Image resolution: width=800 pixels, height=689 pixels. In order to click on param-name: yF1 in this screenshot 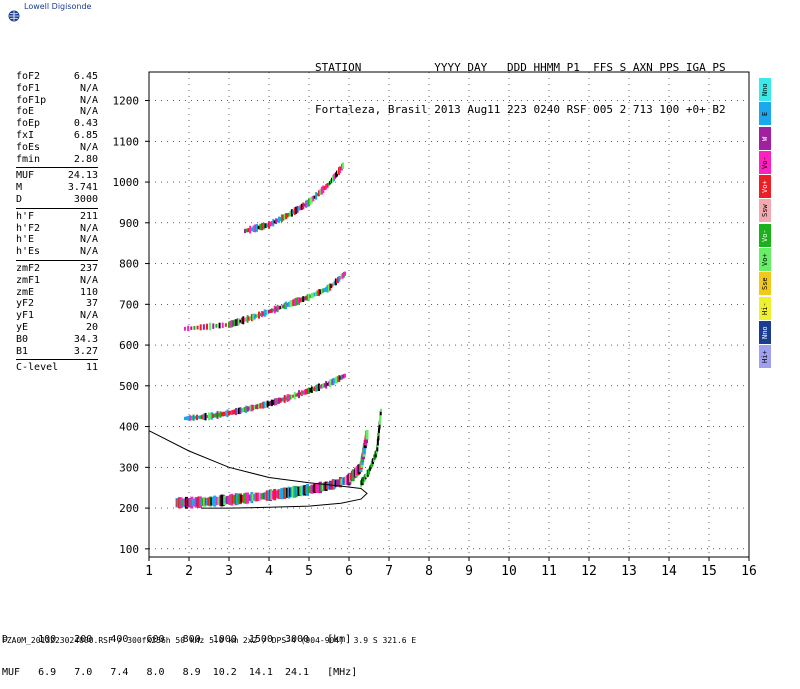, I will do `click(25, 316)`.